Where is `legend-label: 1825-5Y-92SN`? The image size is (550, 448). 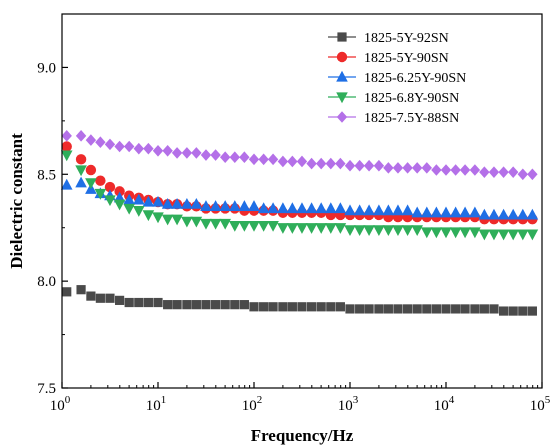
legend-label: 1825-5Y-92SN is located at coordinates (406, 38).